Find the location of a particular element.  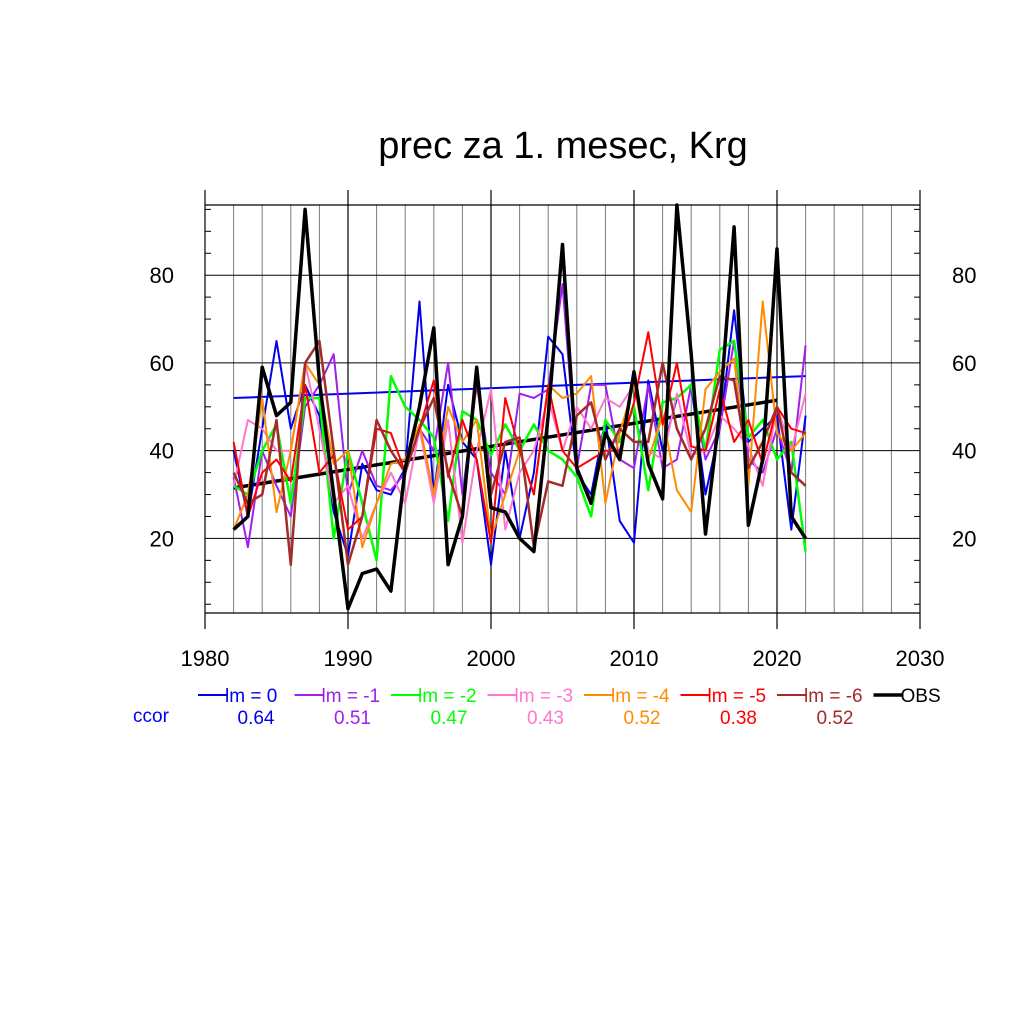

legend-entry: lm = -4 is located at coordinates (640, 696).